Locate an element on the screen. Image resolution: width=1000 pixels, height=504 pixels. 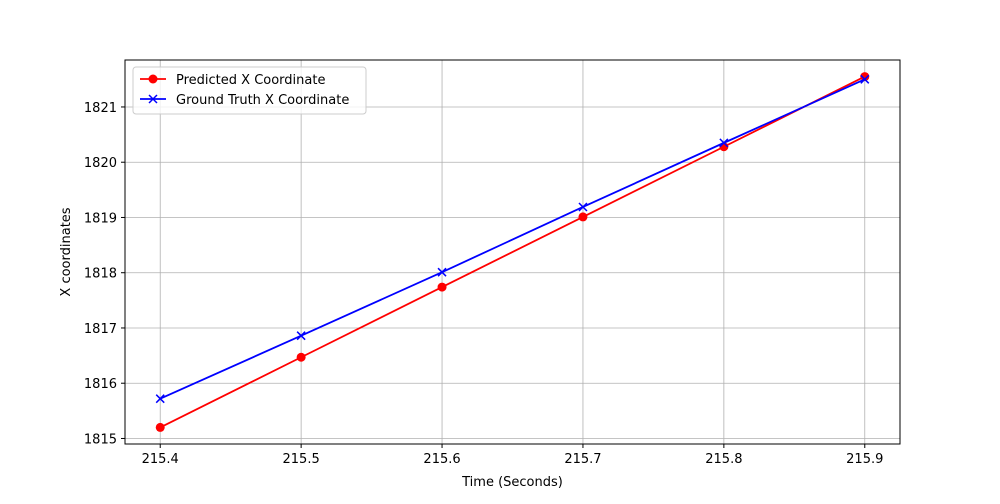
ground-truth-legend-marker is located at coordinates (153, 99).